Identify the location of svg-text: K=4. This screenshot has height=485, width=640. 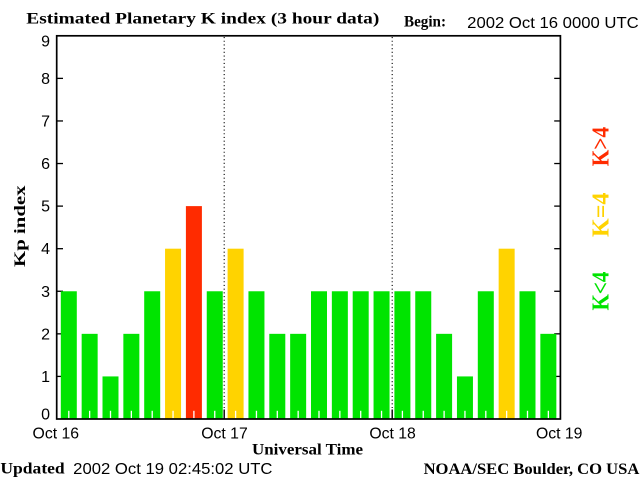
(601, 215).